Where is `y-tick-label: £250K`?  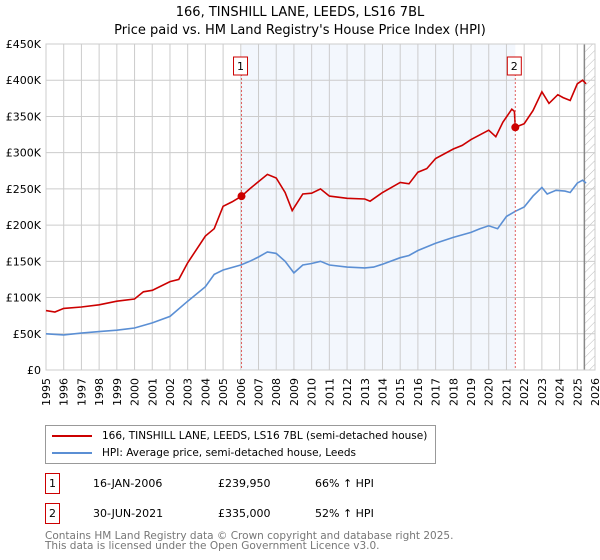 y-tick-label: £250K is located at coordinates (24, 189).